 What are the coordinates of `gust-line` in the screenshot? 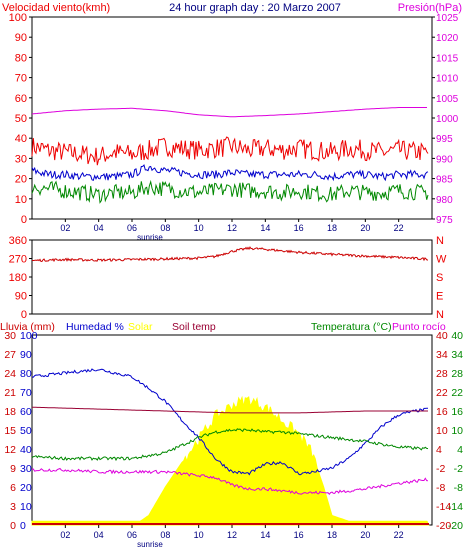 It's located at (230, 151).